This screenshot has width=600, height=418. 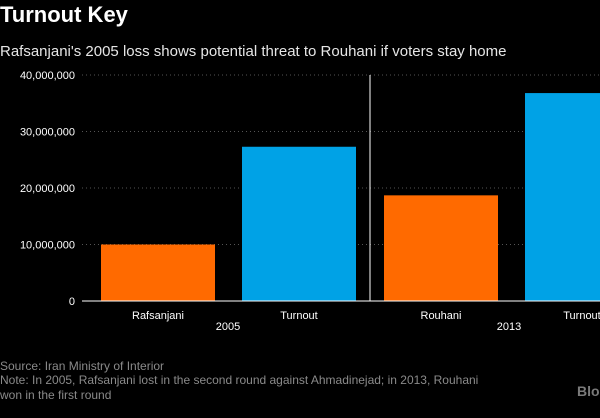 What do you see at coordinates (47, 246) in the screenshot?
I see `y-tick-label: 10,000,000` at bounding box center [47, 246].